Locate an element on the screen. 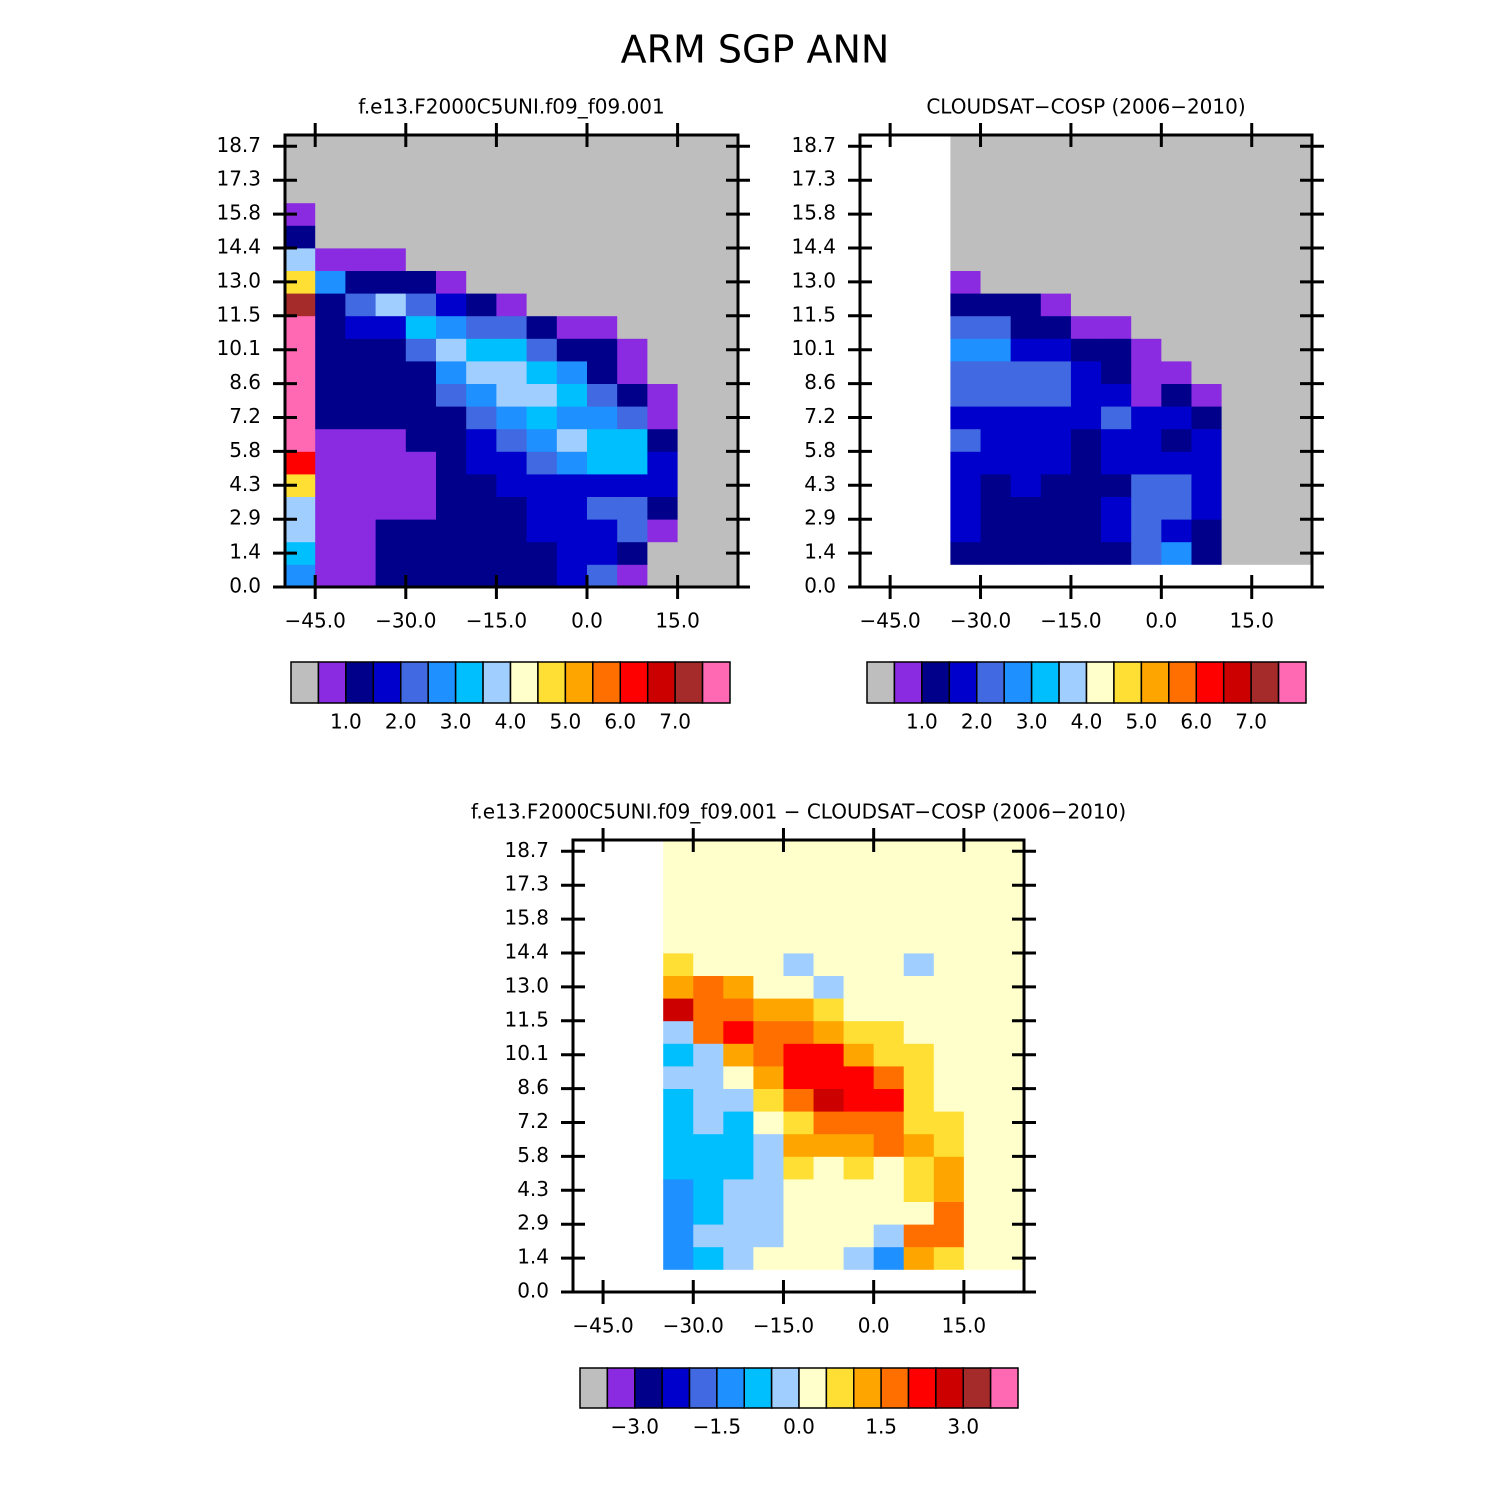  heatmap-cells is located at coordinates (1131, 350).